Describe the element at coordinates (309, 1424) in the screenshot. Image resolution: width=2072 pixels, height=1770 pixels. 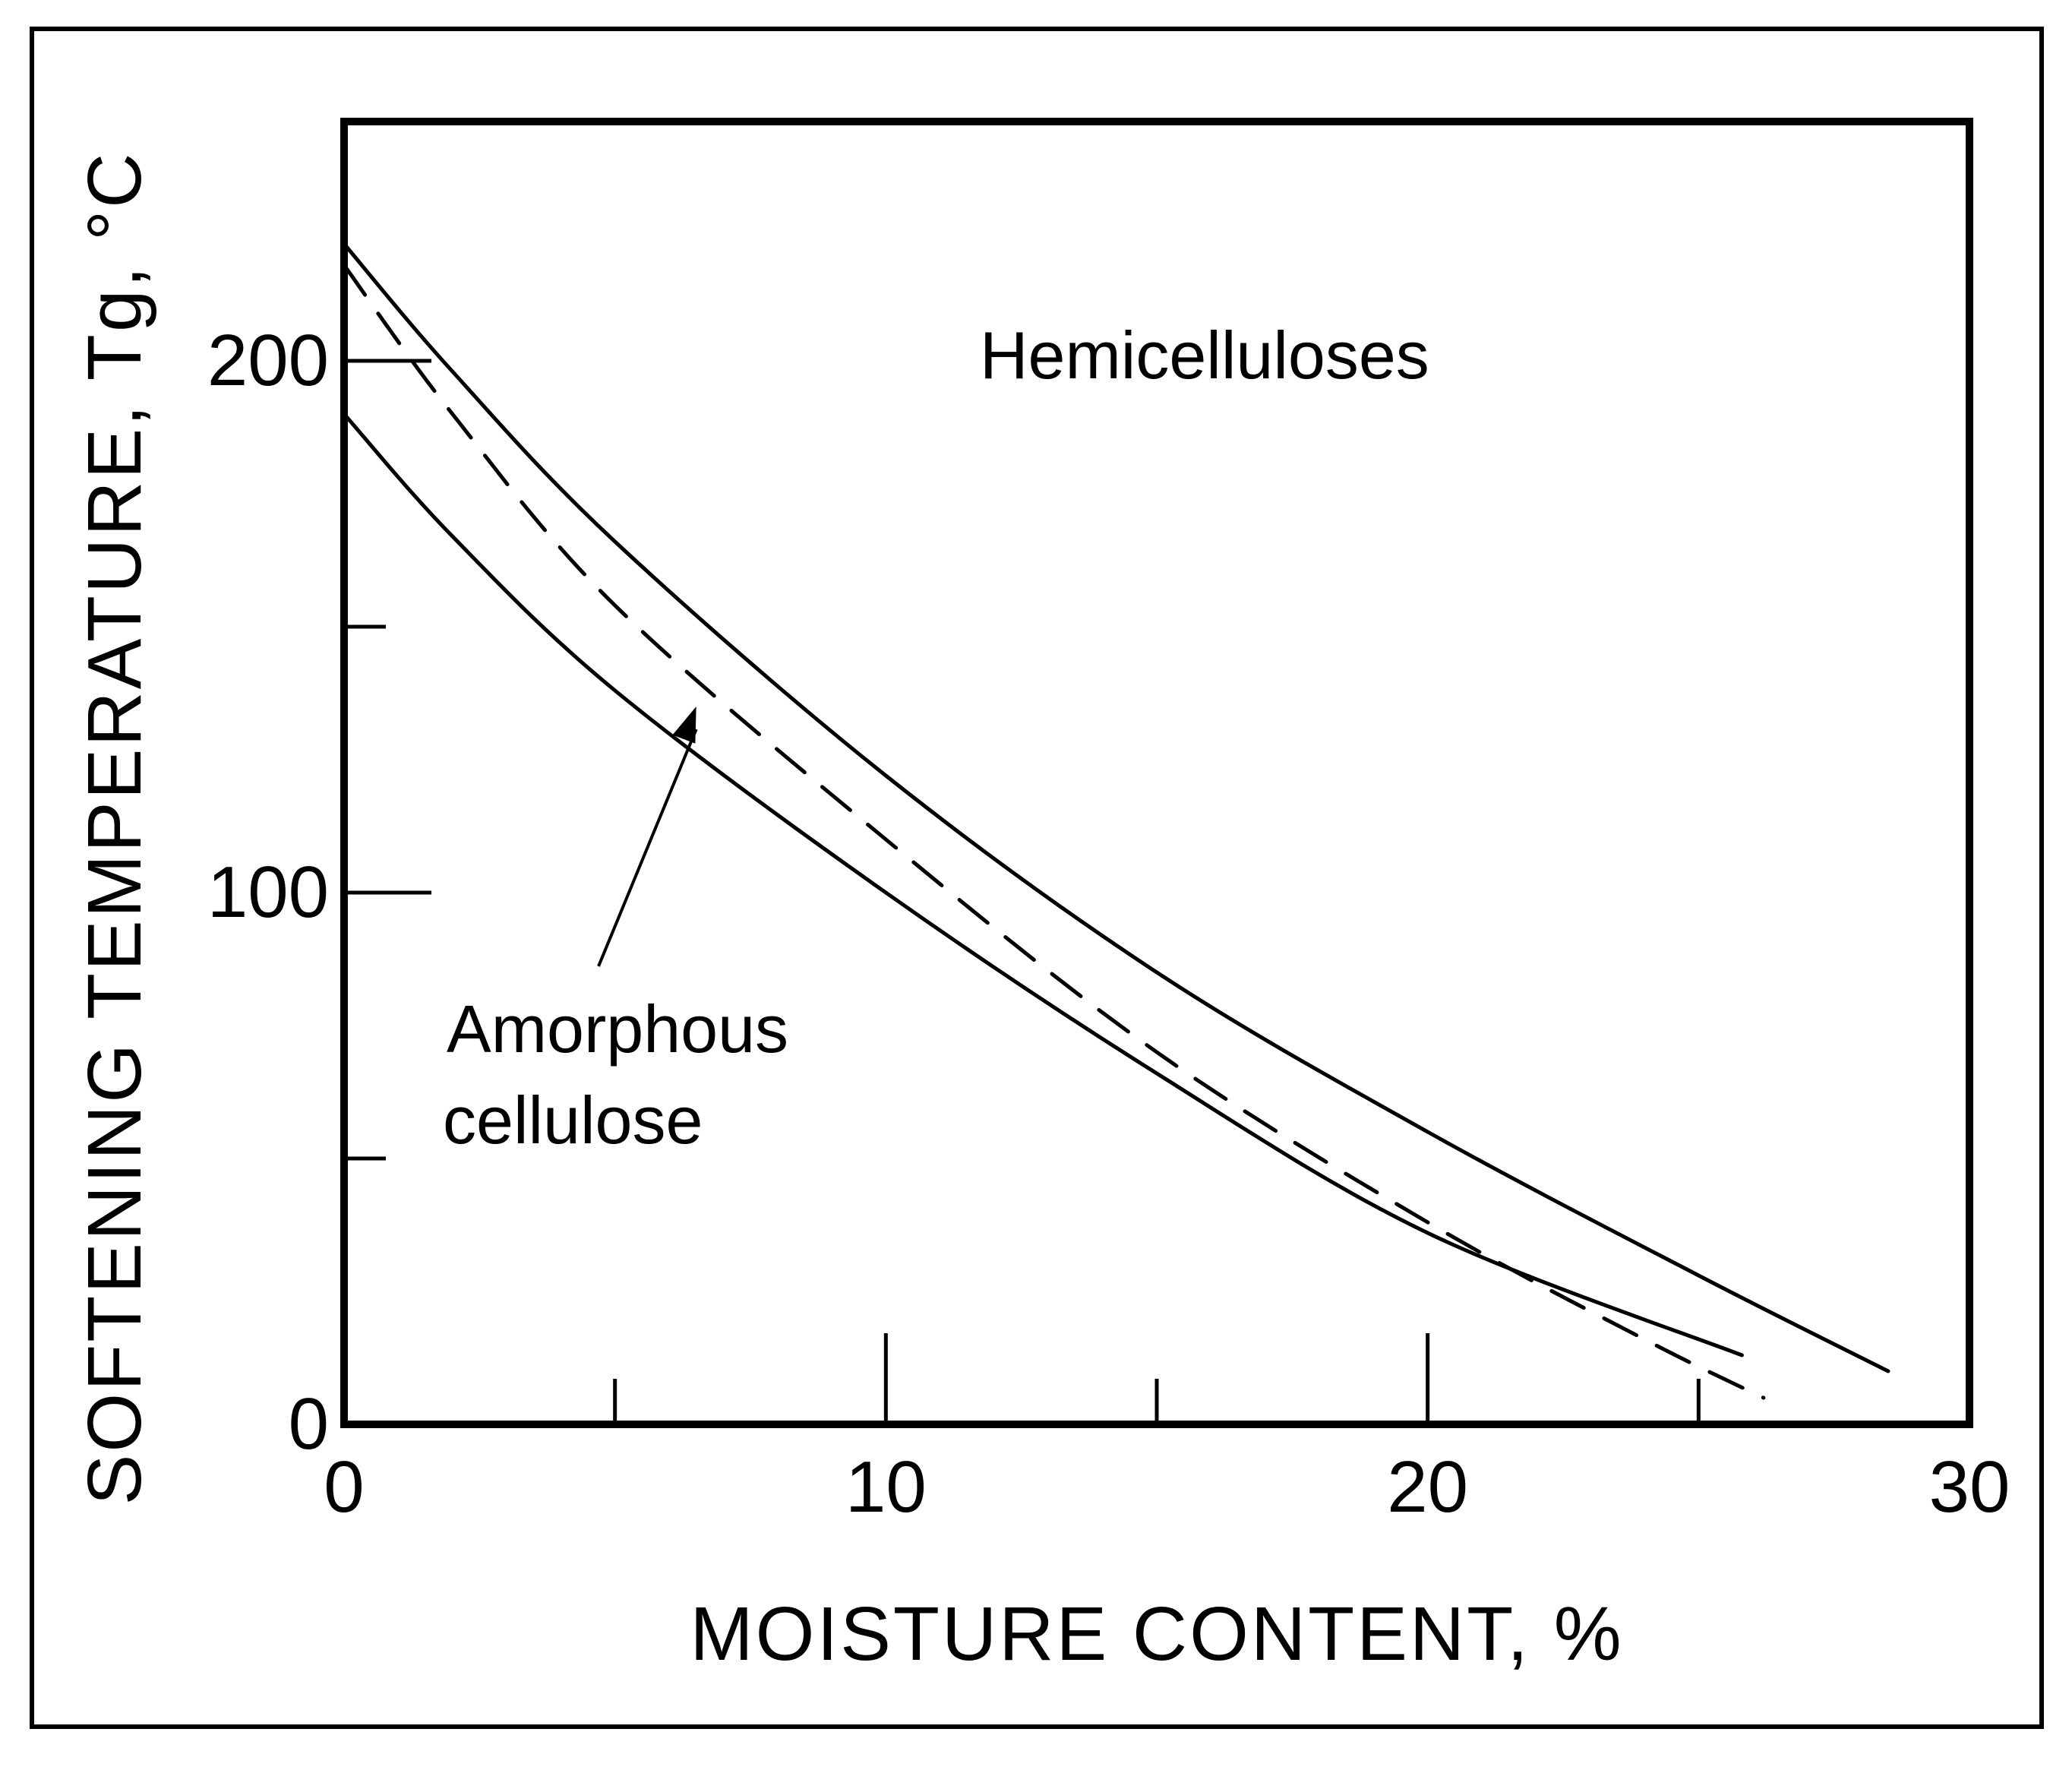
I see `y-tick-label-0: 0` at that location.